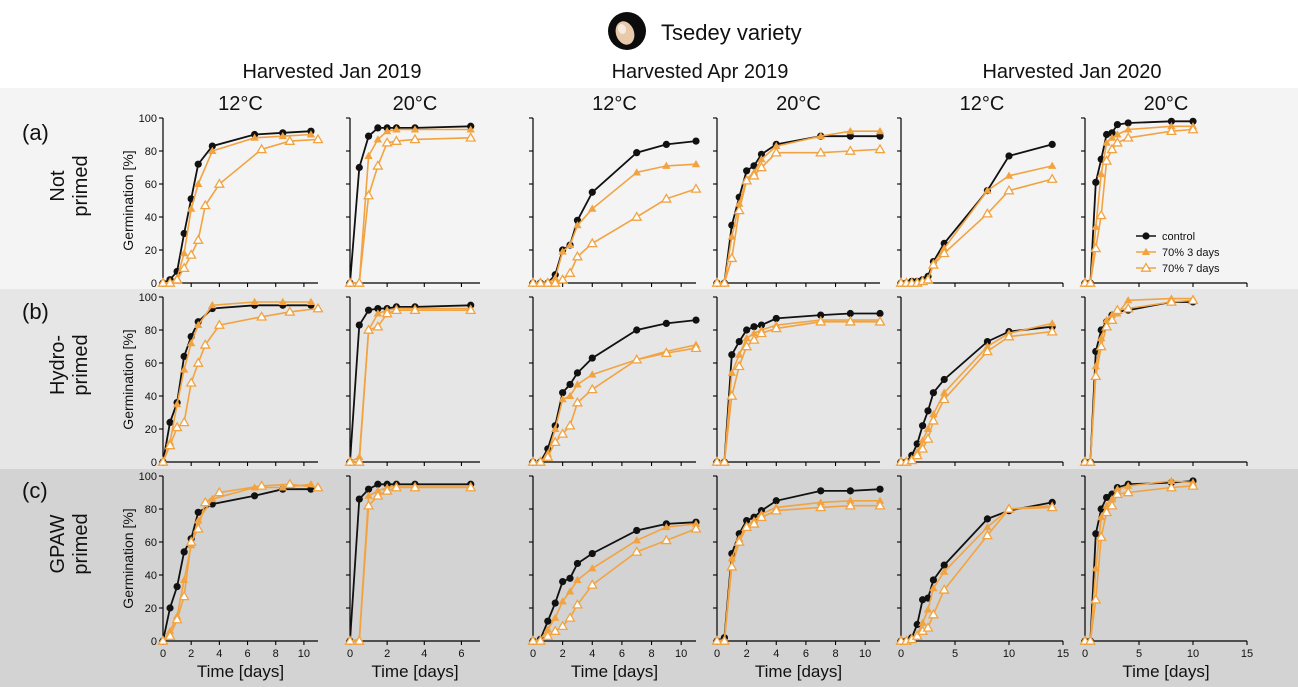 The image size is (1298, 687). Describe the element at coordinates (461, 654) in the screenshot. I see `x-tick-label: 6` at that location.